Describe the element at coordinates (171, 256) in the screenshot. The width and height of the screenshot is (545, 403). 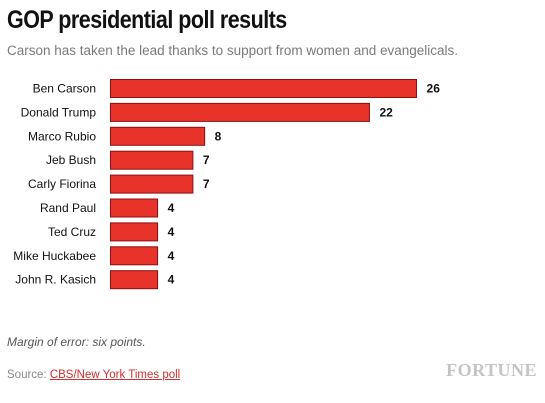
I see `value-label-mike-huckabee: 4` at that location.